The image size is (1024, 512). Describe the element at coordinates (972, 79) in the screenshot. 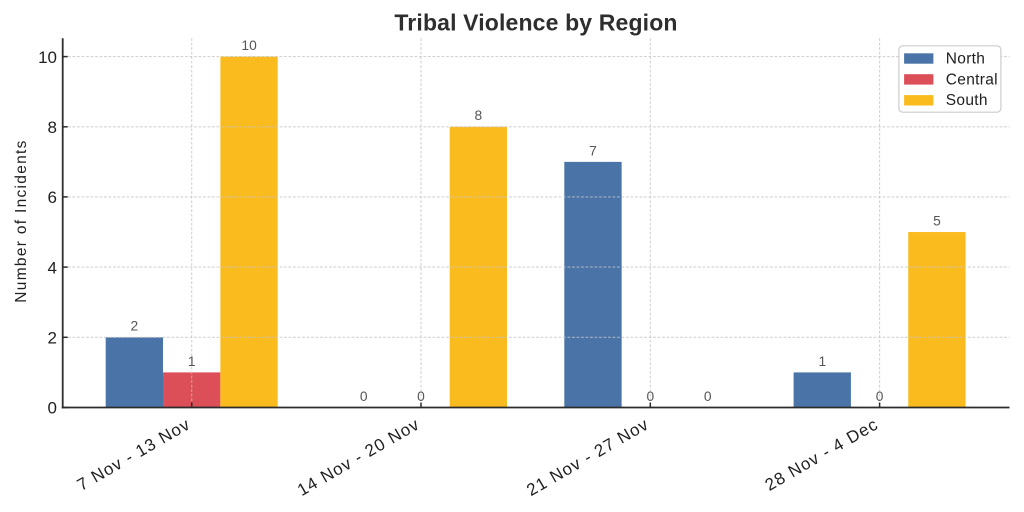

I see `svg-text: Central` at that location.